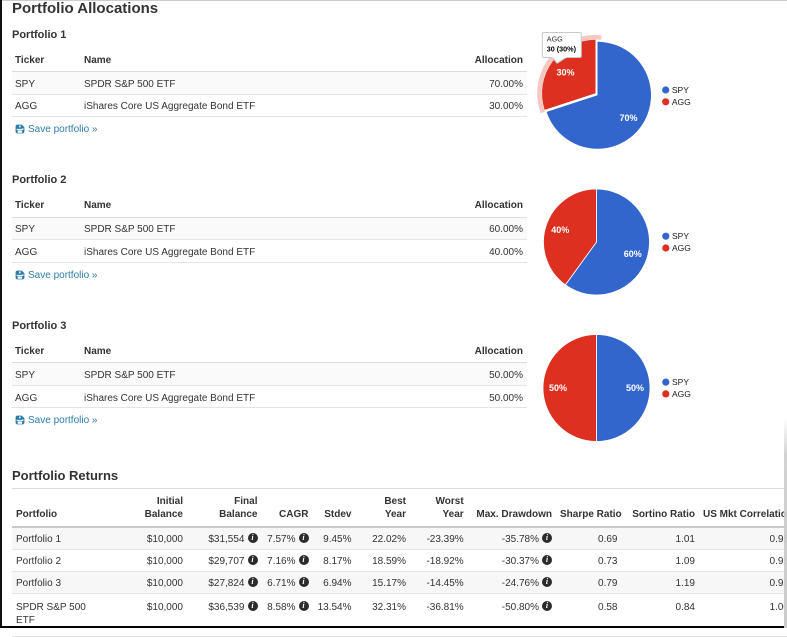 The image size is (787, 637). I want to click on svg-text: 70%, so click(628, 118).